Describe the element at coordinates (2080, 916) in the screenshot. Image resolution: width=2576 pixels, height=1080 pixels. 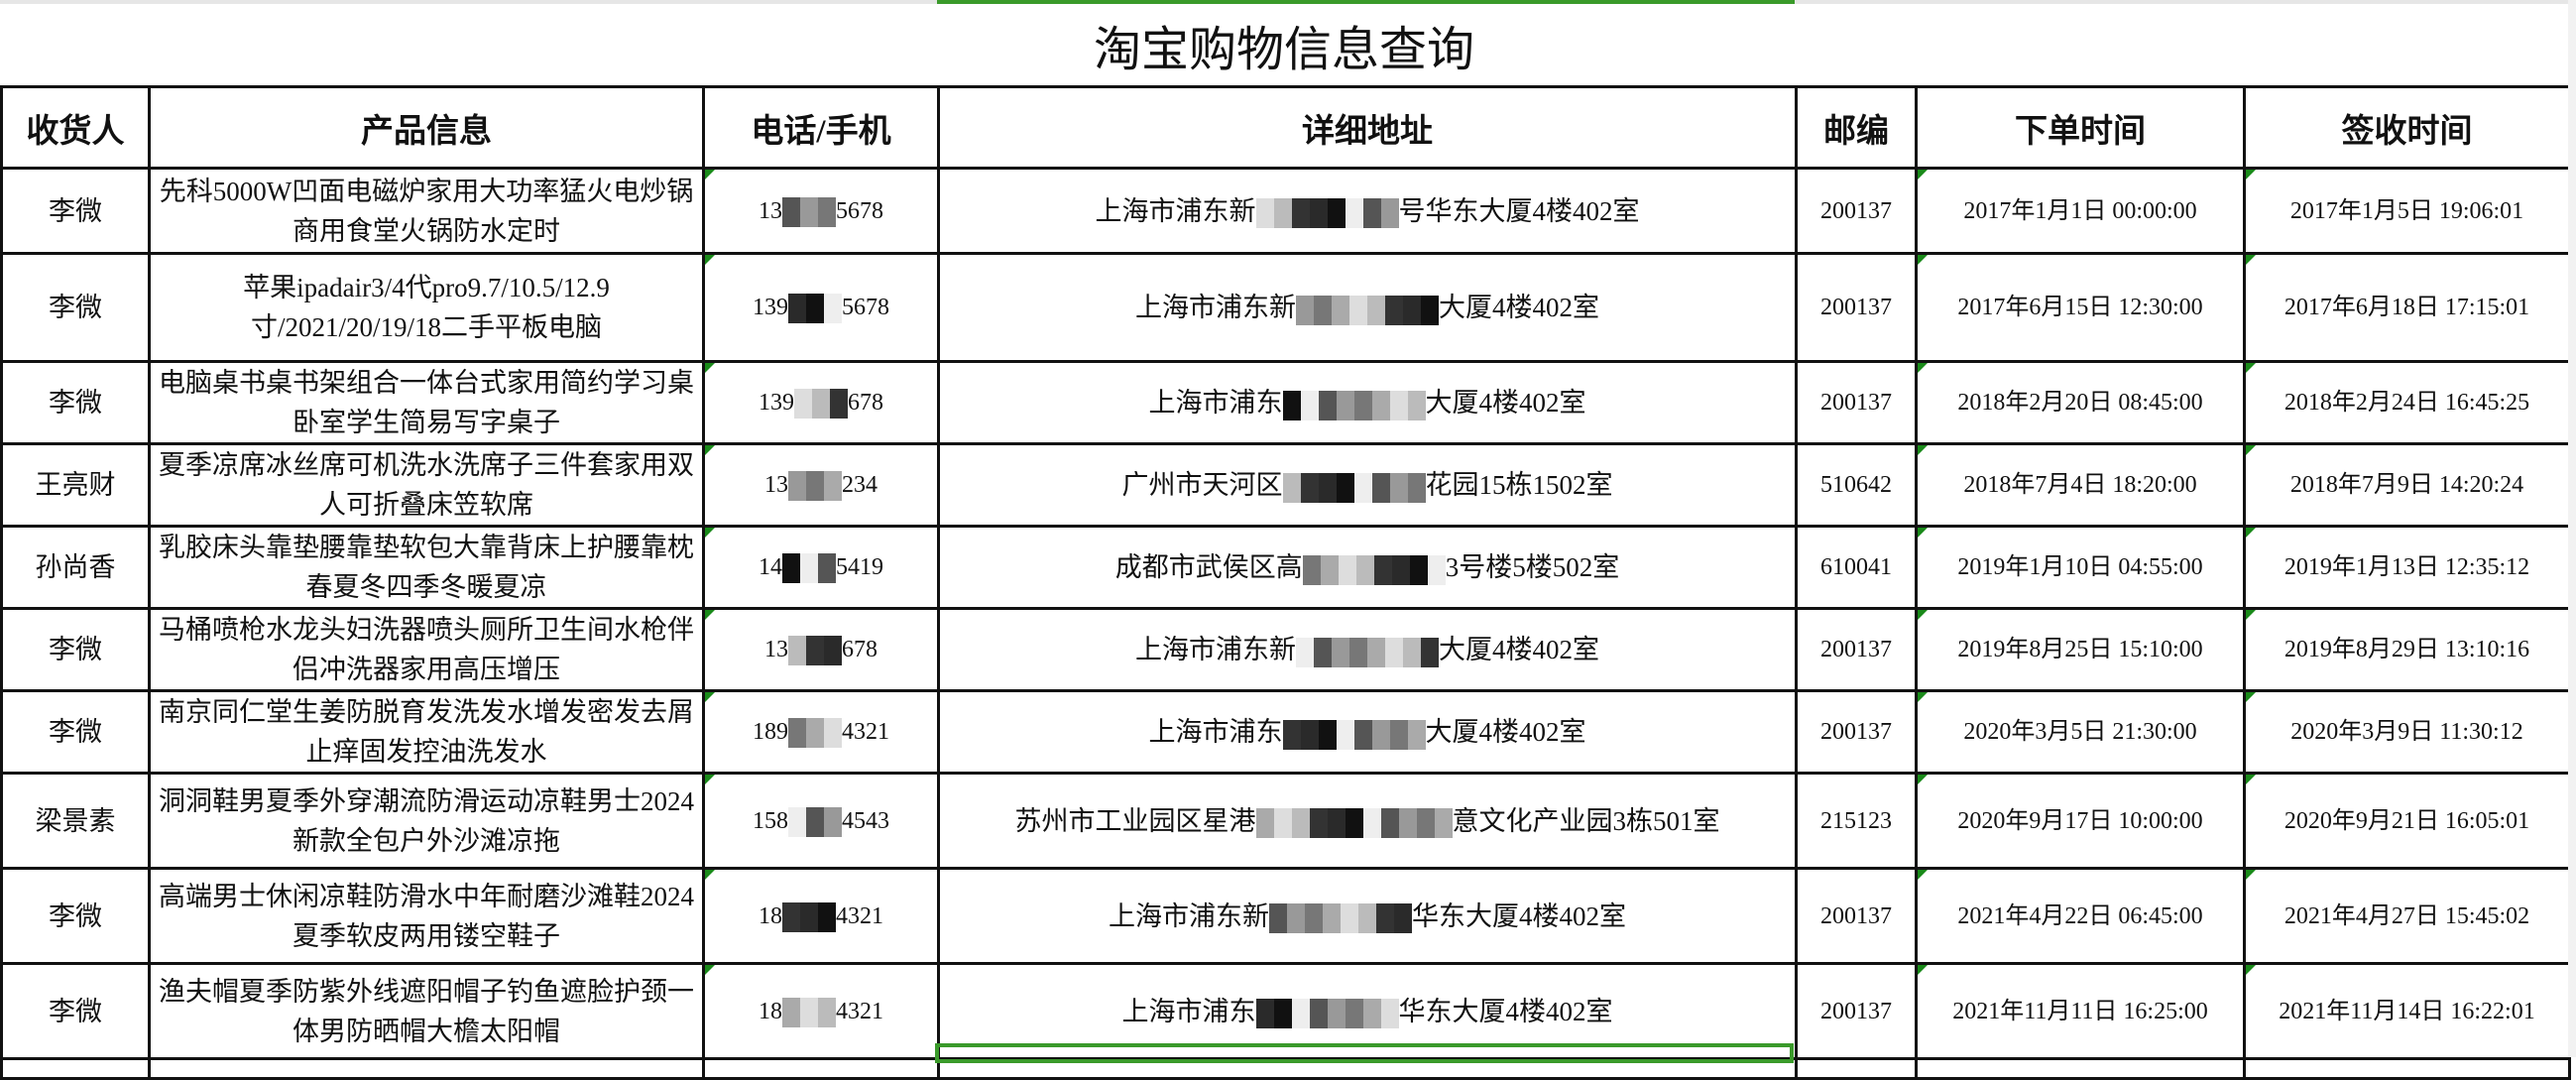
I see `cell-order-time: 2021年4月22日 06:45:00` at that location.